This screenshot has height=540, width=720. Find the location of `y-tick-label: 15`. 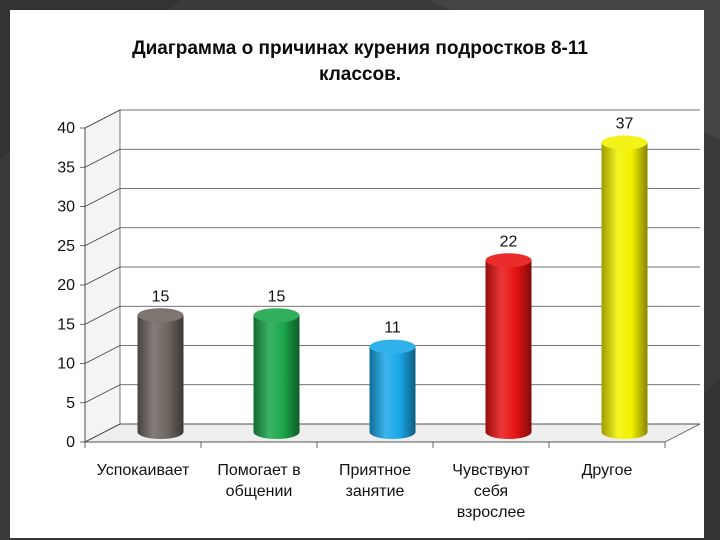

y-tick-label: 15 is located at coordinates (66, 324).